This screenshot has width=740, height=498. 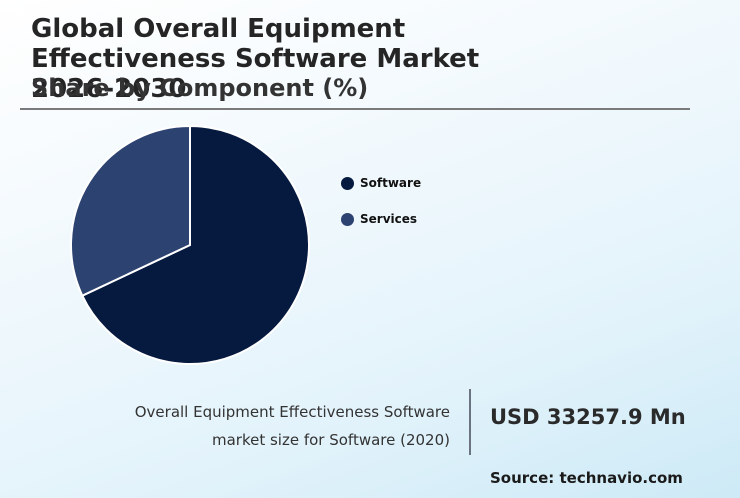 What do you see at coordinates (586, 478) in the screenshot?
I see `source-credit: Source: technavio.com` at bounding box center [586, 478].